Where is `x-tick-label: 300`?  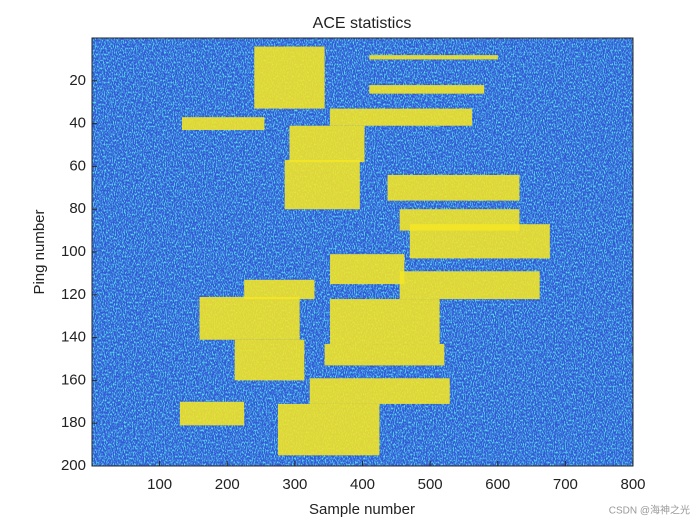 x-tick-label: 300 is located at coordinates (294, 484).